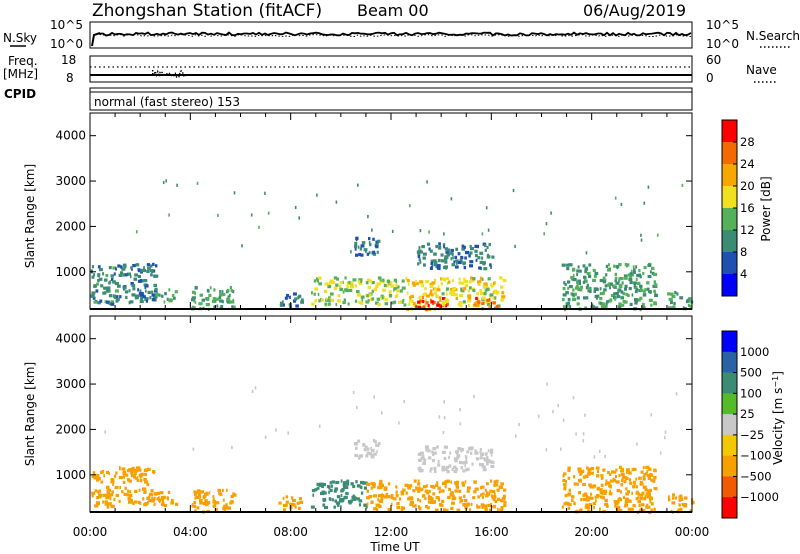 The width and height of the screenshot is (800, 554). Describe the element at coordinates (747, 414) in the screenshot. I see `velocity-colorbar-tick-label: 25` at that location.